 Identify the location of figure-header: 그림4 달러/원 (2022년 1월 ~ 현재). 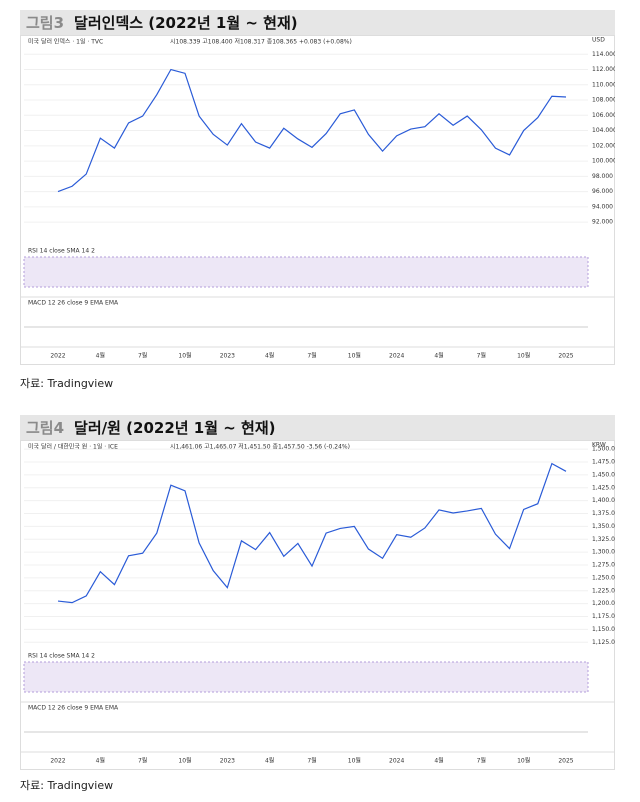
(317, 427).